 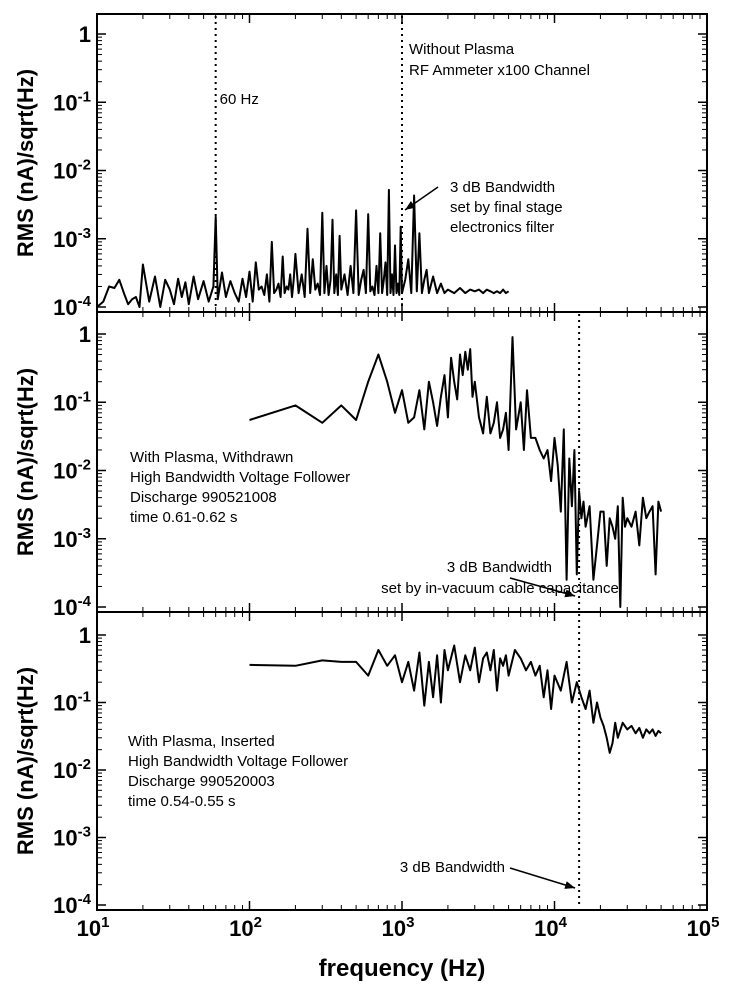 I want to click on annotation-title-line1: Without Plasma, so click(x=462, y=49).